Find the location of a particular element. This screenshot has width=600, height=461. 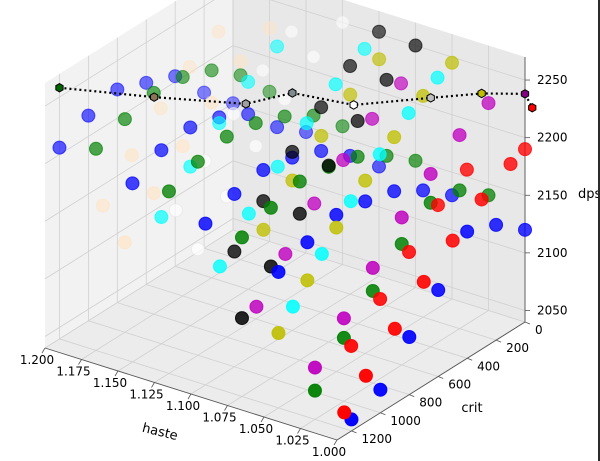

y-axis-line is located at coordinates (431, 381).